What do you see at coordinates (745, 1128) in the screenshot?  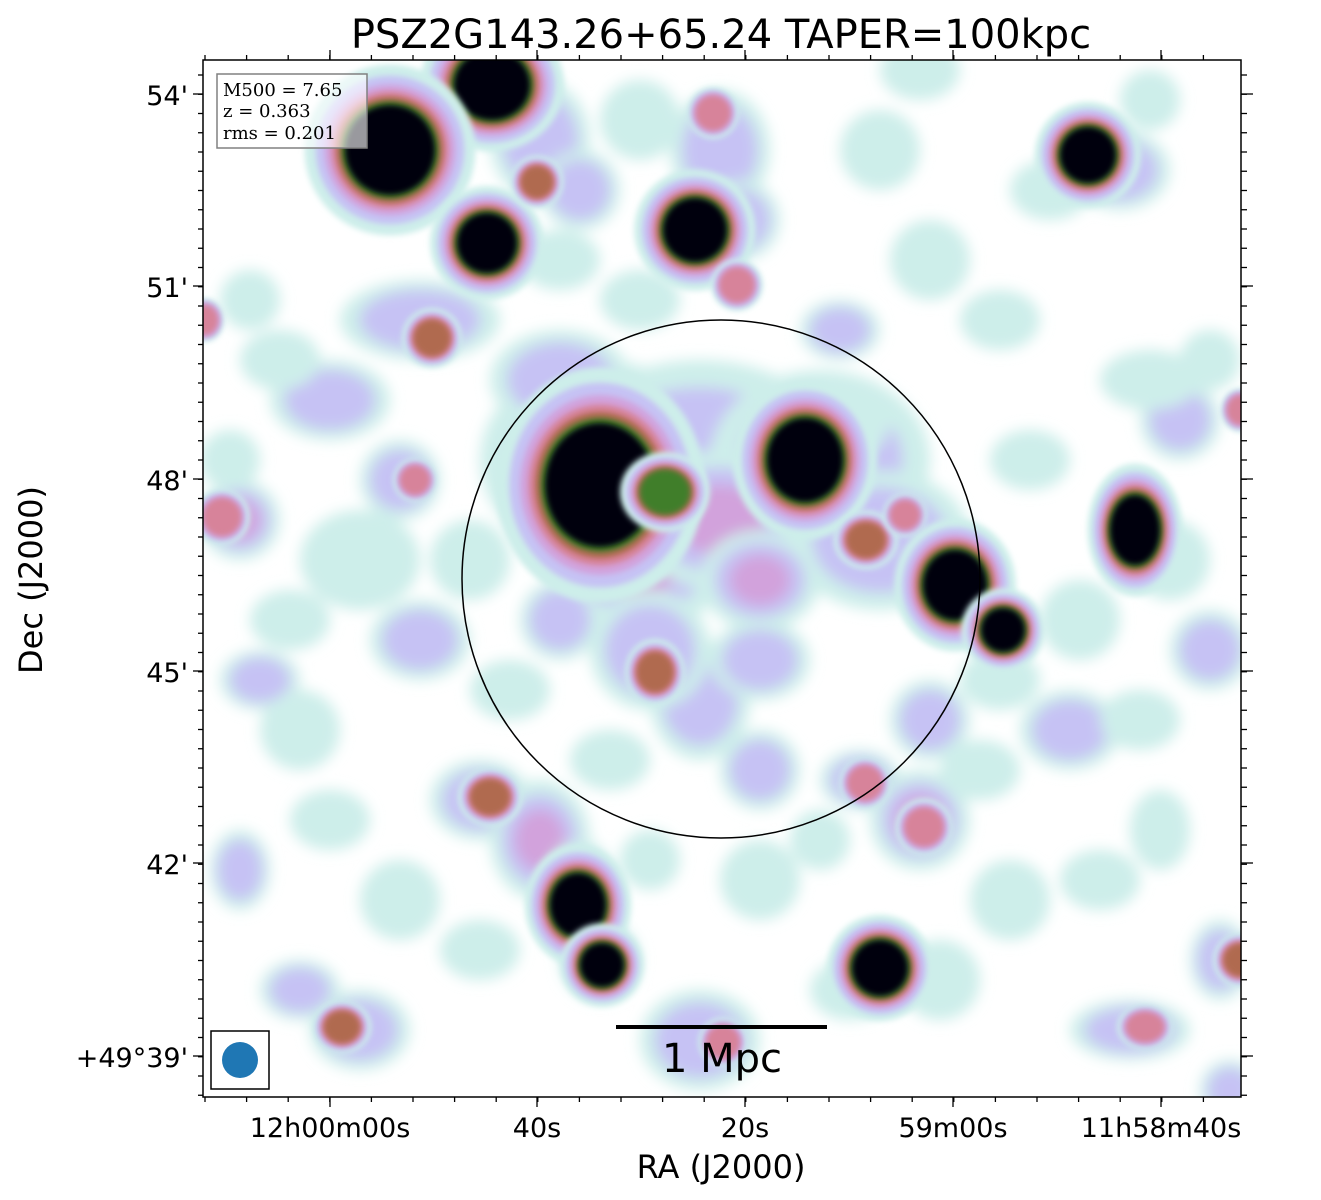 I see `x-tick-label: 20s` at bounding box center [745, 1128].